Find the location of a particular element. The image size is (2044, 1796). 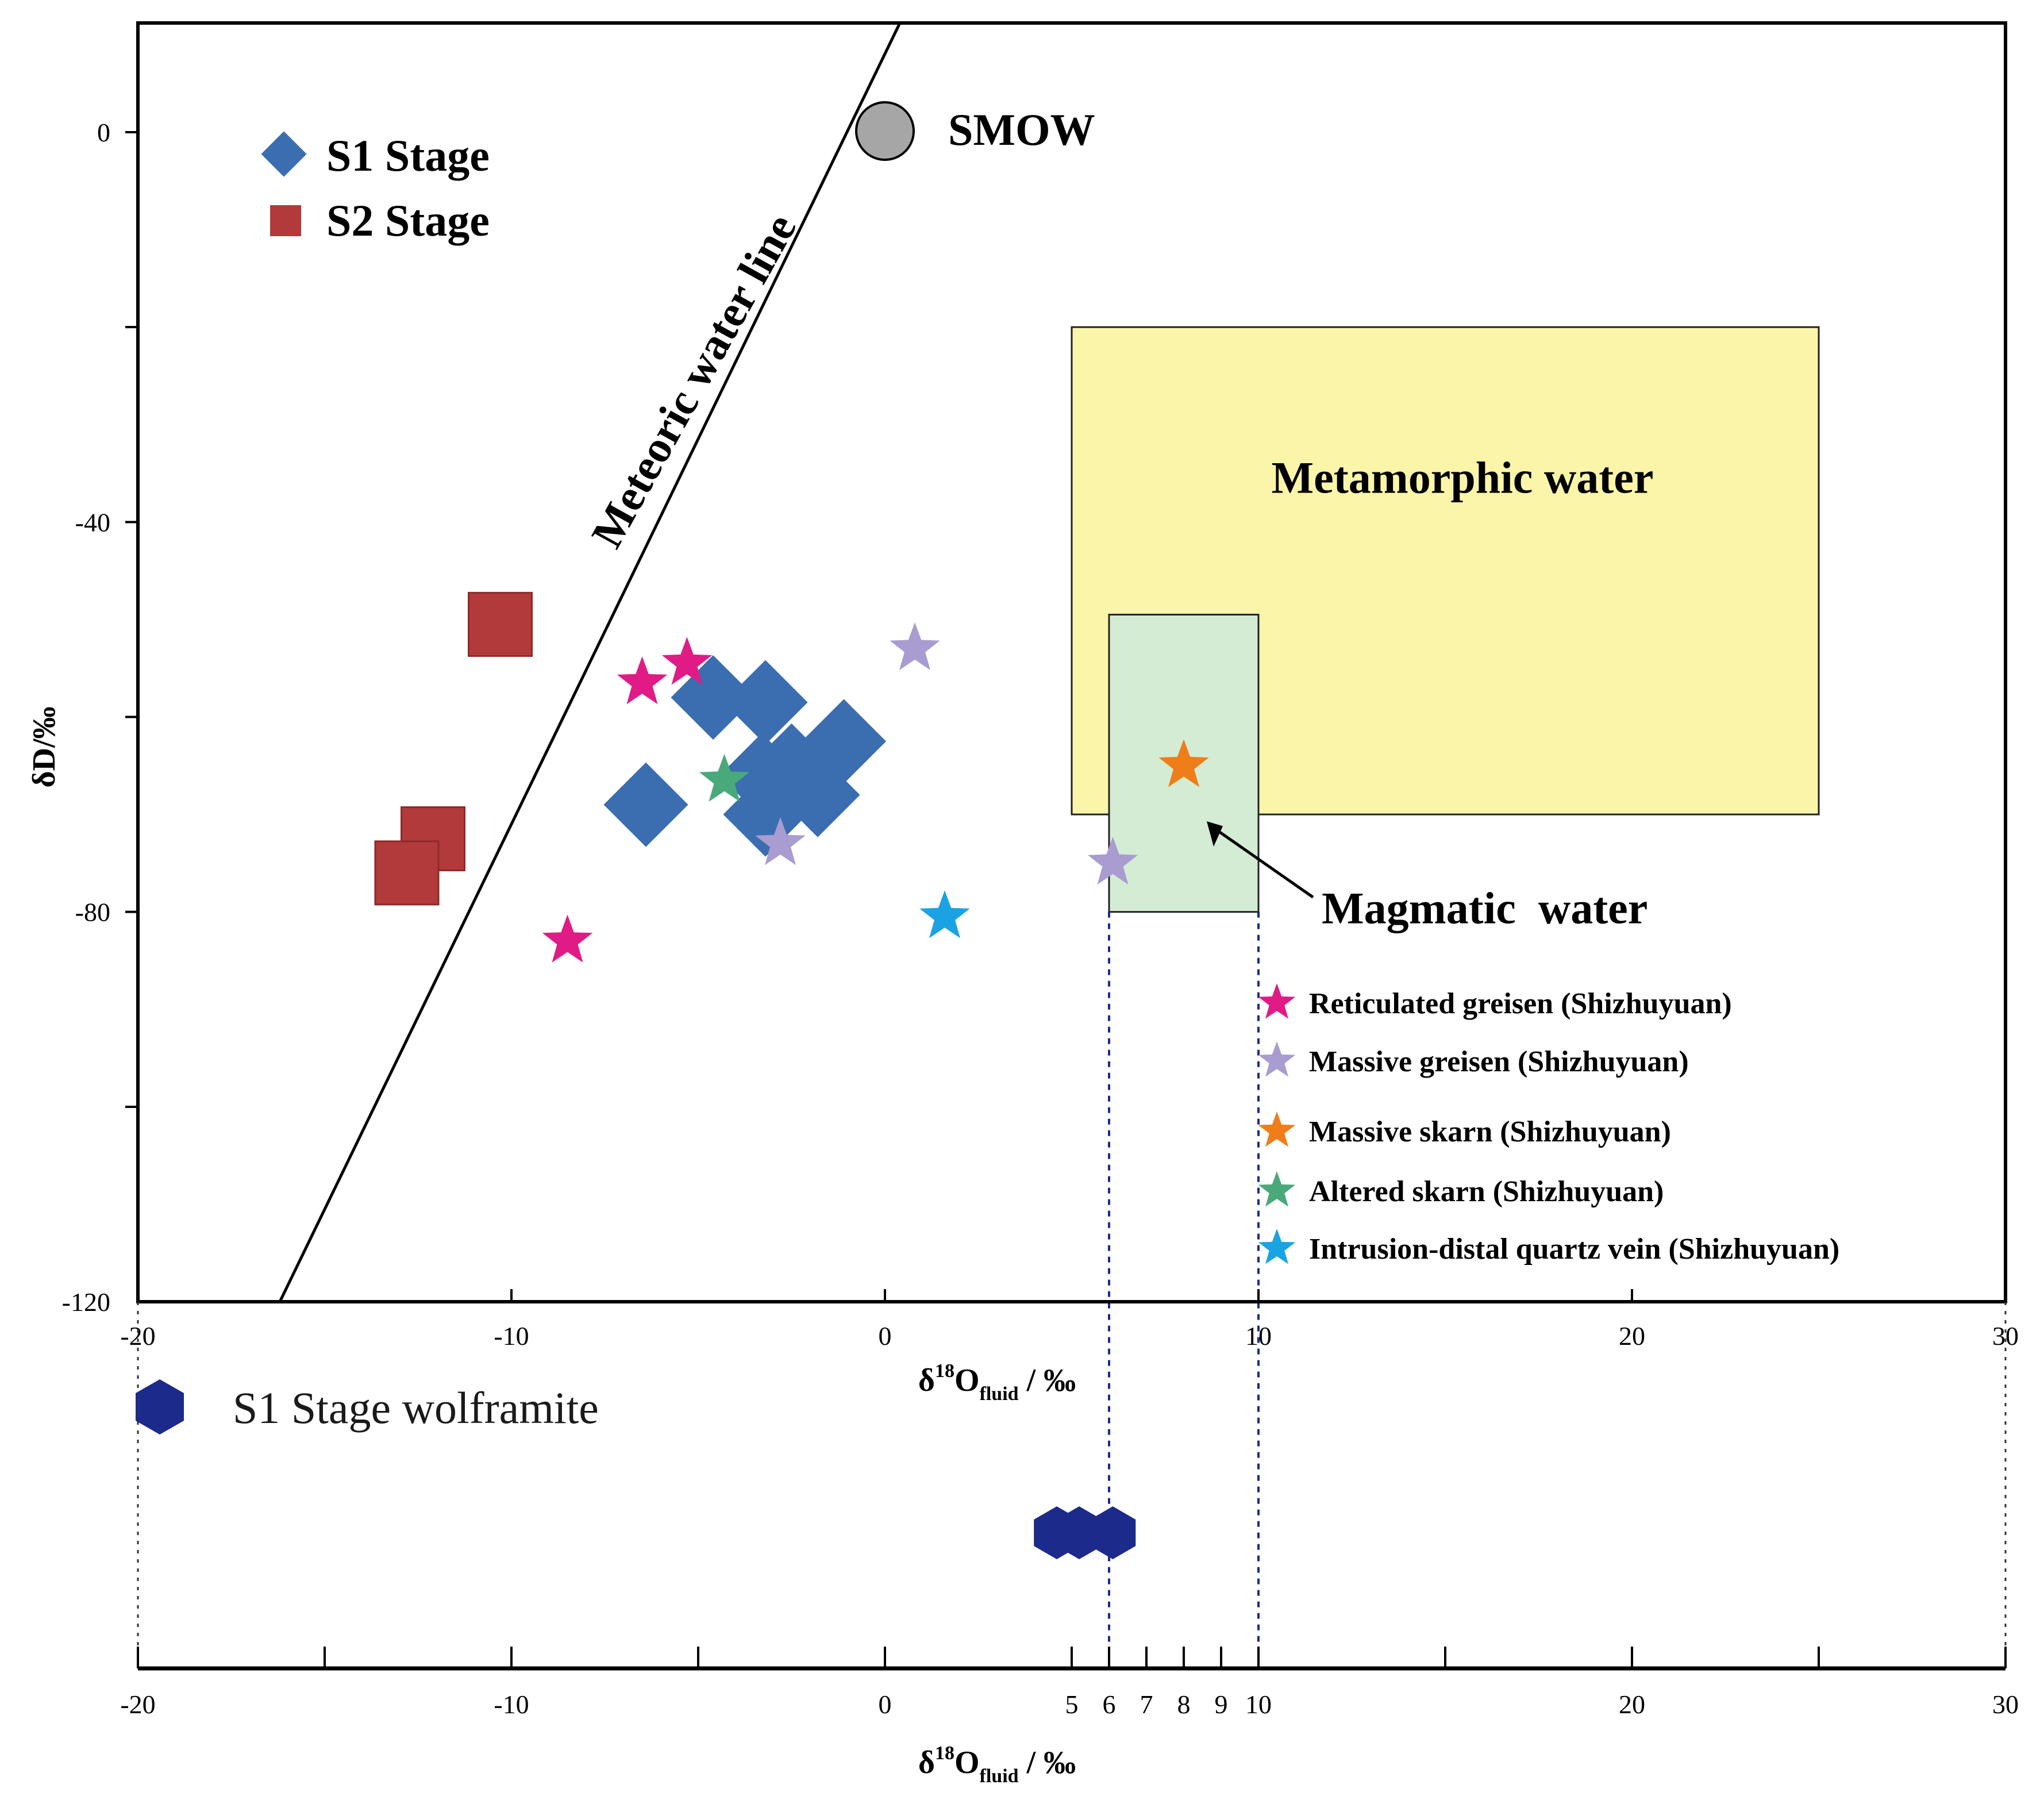

x-axis-ticks-lower: -20 -10 0 5 6 7 8 9 10 20 30 is located at coordinates (1070, 1683).